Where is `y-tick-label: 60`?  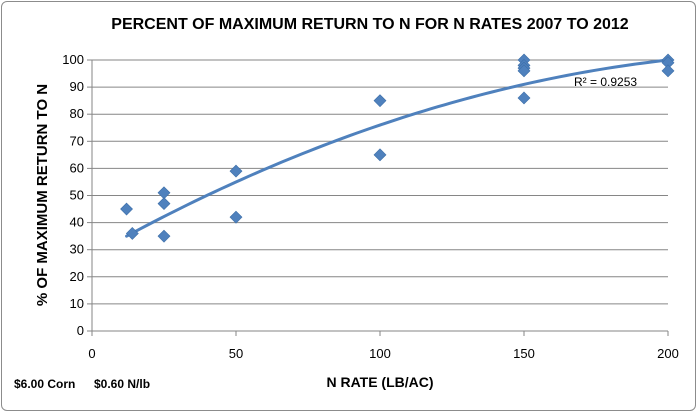
y-tick-label: 60 is located at coordinates (77, 167).